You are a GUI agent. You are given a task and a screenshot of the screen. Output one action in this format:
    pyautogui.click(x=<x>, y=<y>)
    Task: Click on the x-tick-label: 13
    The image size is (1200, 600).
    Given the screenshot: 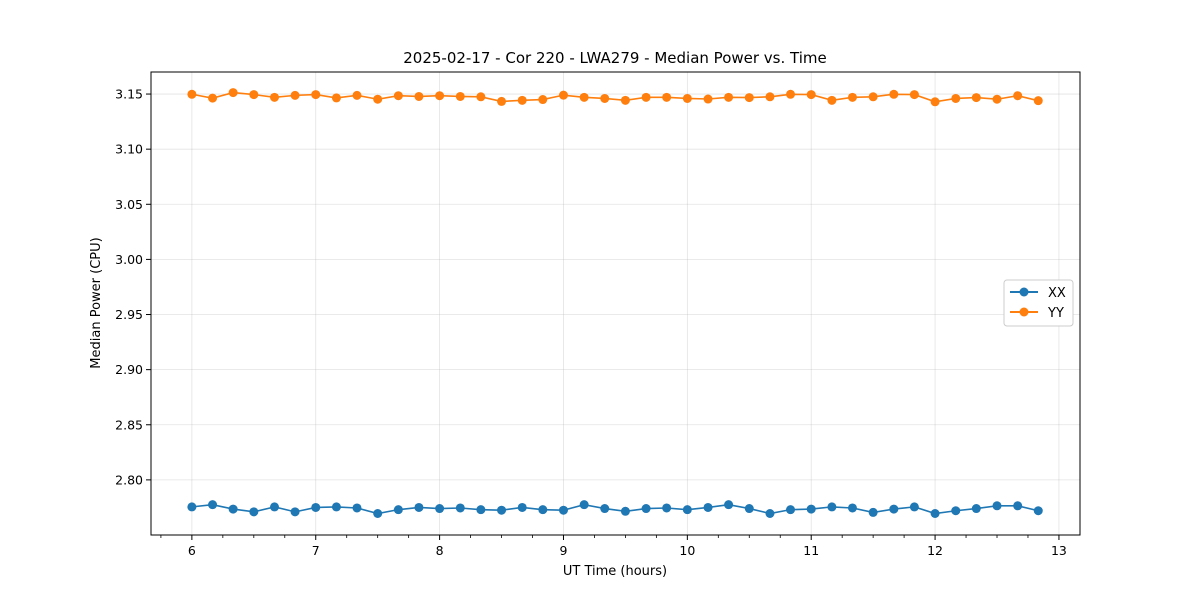 What is the action you would take?
    pyautogui.click(x=1059, y=550)
    